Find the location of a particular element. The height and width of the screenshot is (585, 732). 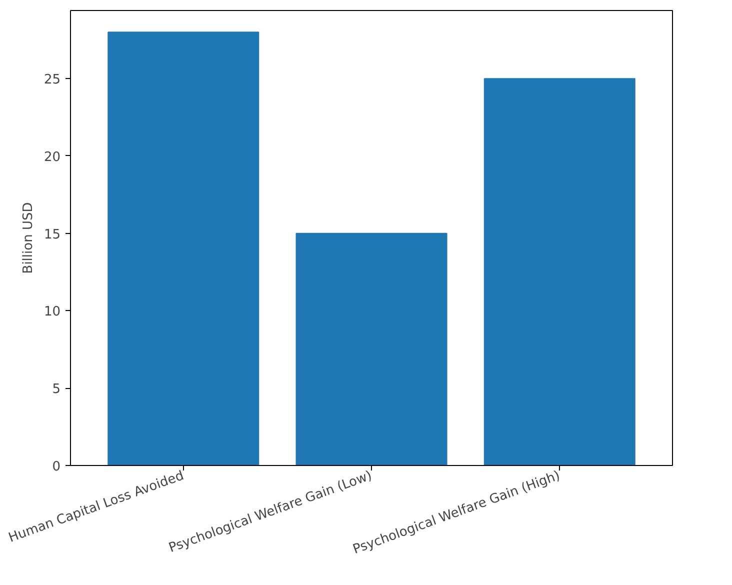

y-tick-label: 20 is located at coordinates (52, 157).